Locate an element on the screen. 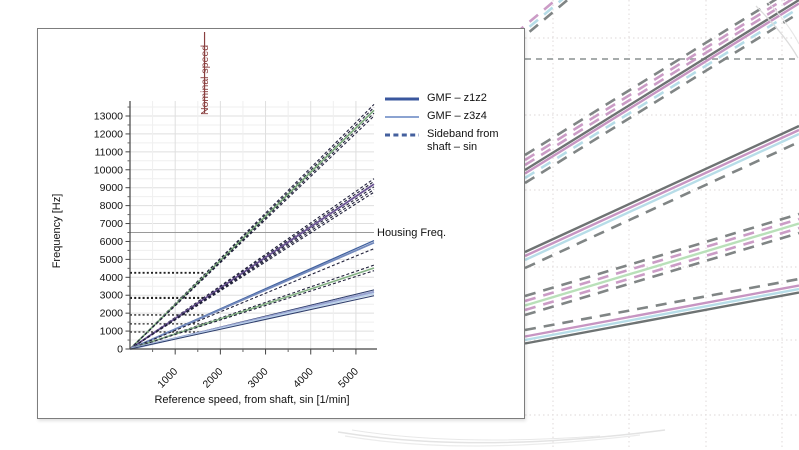  x-tick-label: 3000 is located at coordinates (258, 378).